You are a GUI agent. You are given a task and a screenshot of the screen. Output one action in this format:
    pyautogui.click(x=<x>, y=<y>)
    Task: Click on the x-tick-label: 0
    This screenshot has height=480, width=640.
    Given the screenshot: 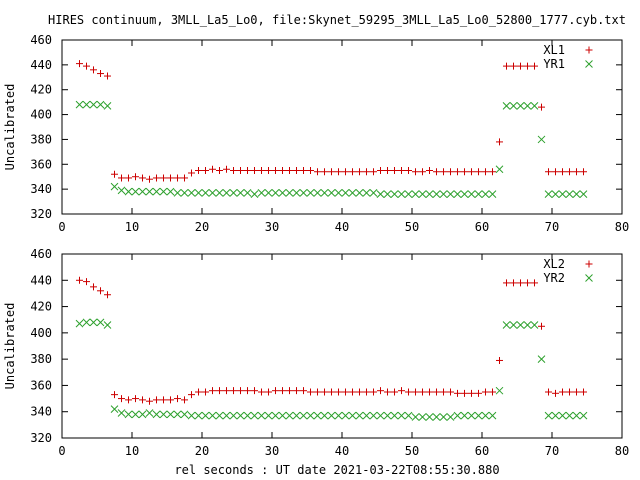 What is the action you would take?
    pyautogui.click(x=61, y=227)
    